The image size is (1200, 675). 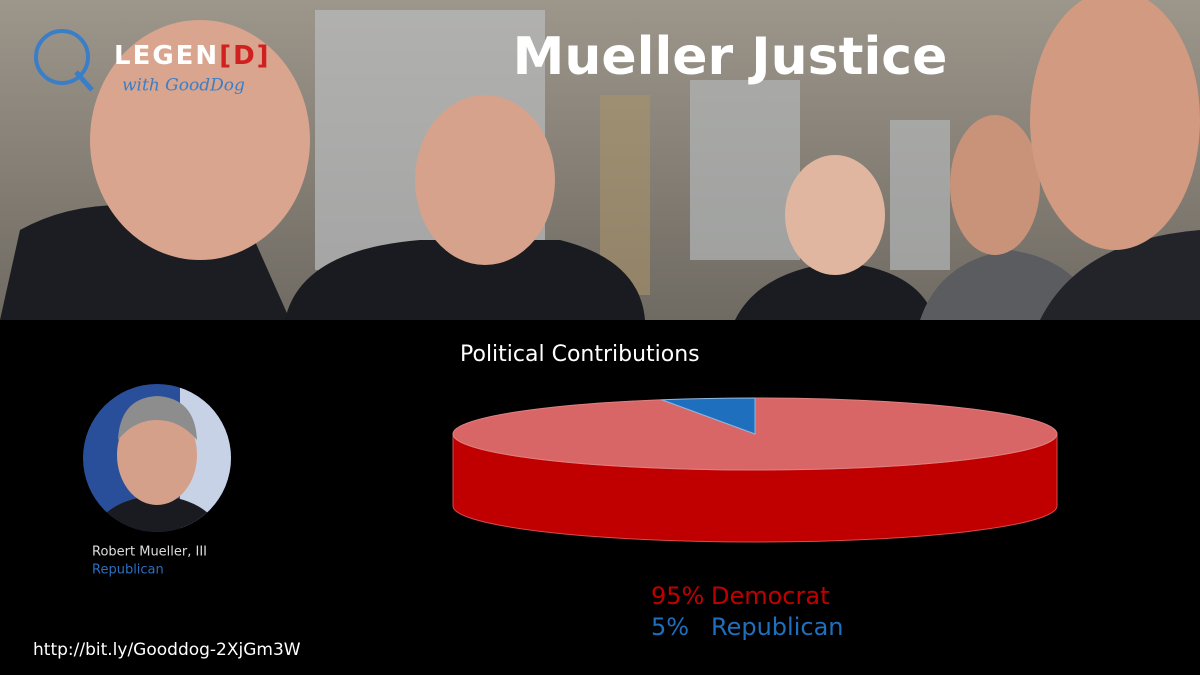 I want to click on legend-value: 5%, so click(x=670, y=627).